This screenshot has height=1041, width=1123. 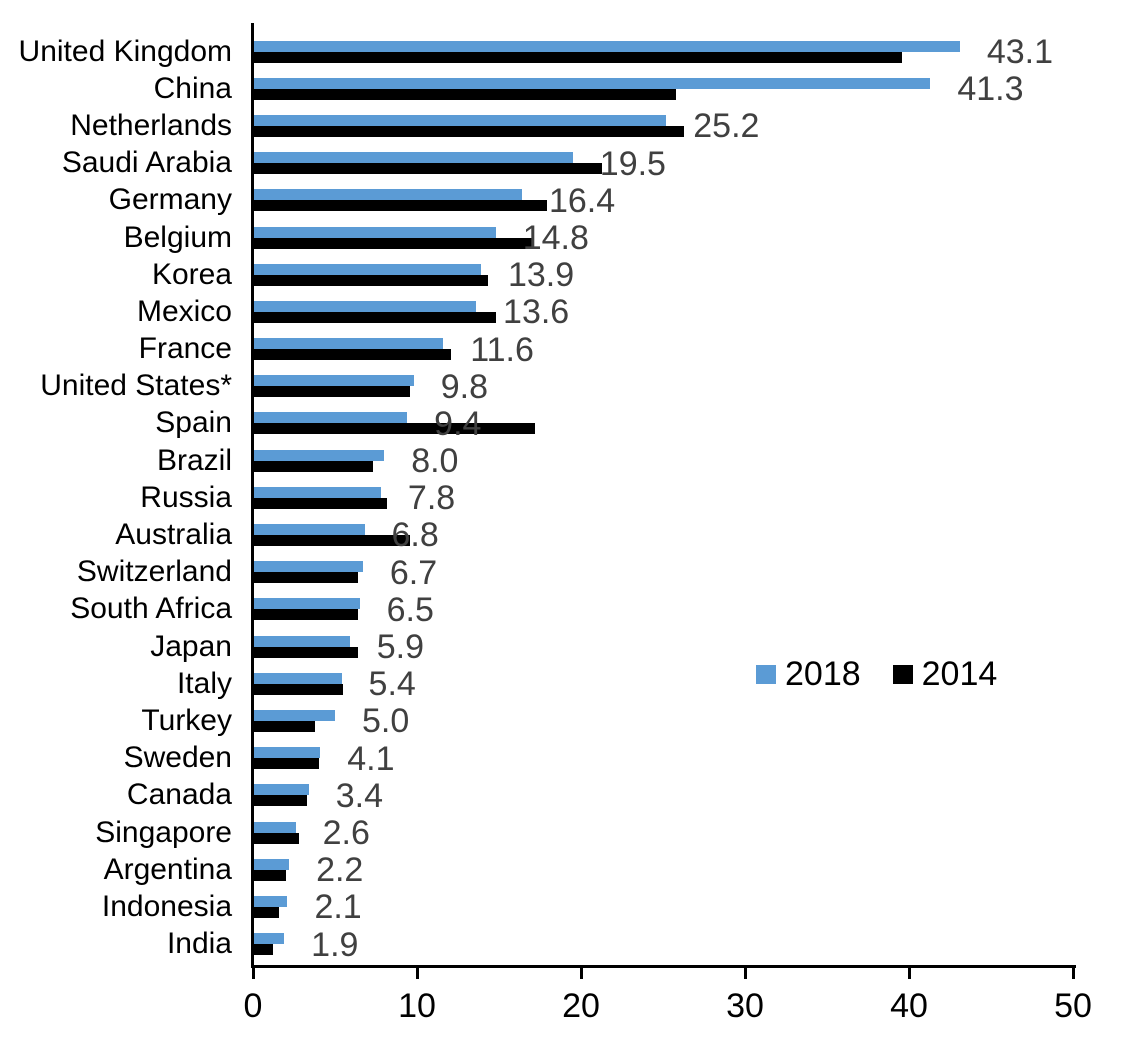 What do you see at coordinates (632, 163) in the screenshot?
I see `value-label: 19.5` at bounding box center [632, 163].